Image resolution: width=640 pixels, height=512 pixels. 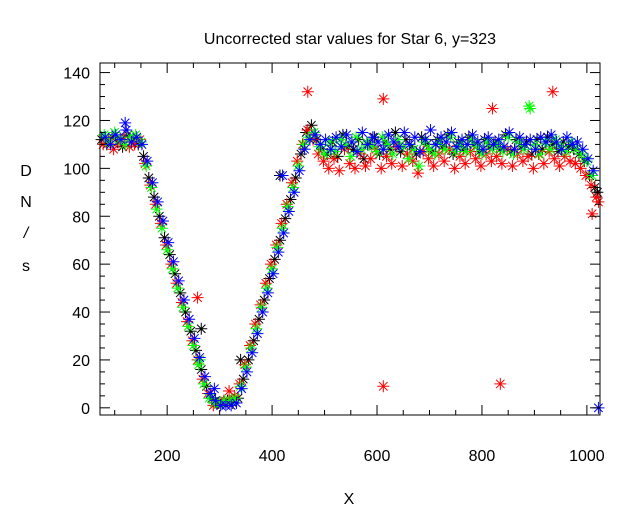 What do you see at coordinates (26, 233) in the screenshot?
I see `y-axis-label-char: /` at bounding box center [26, 233].